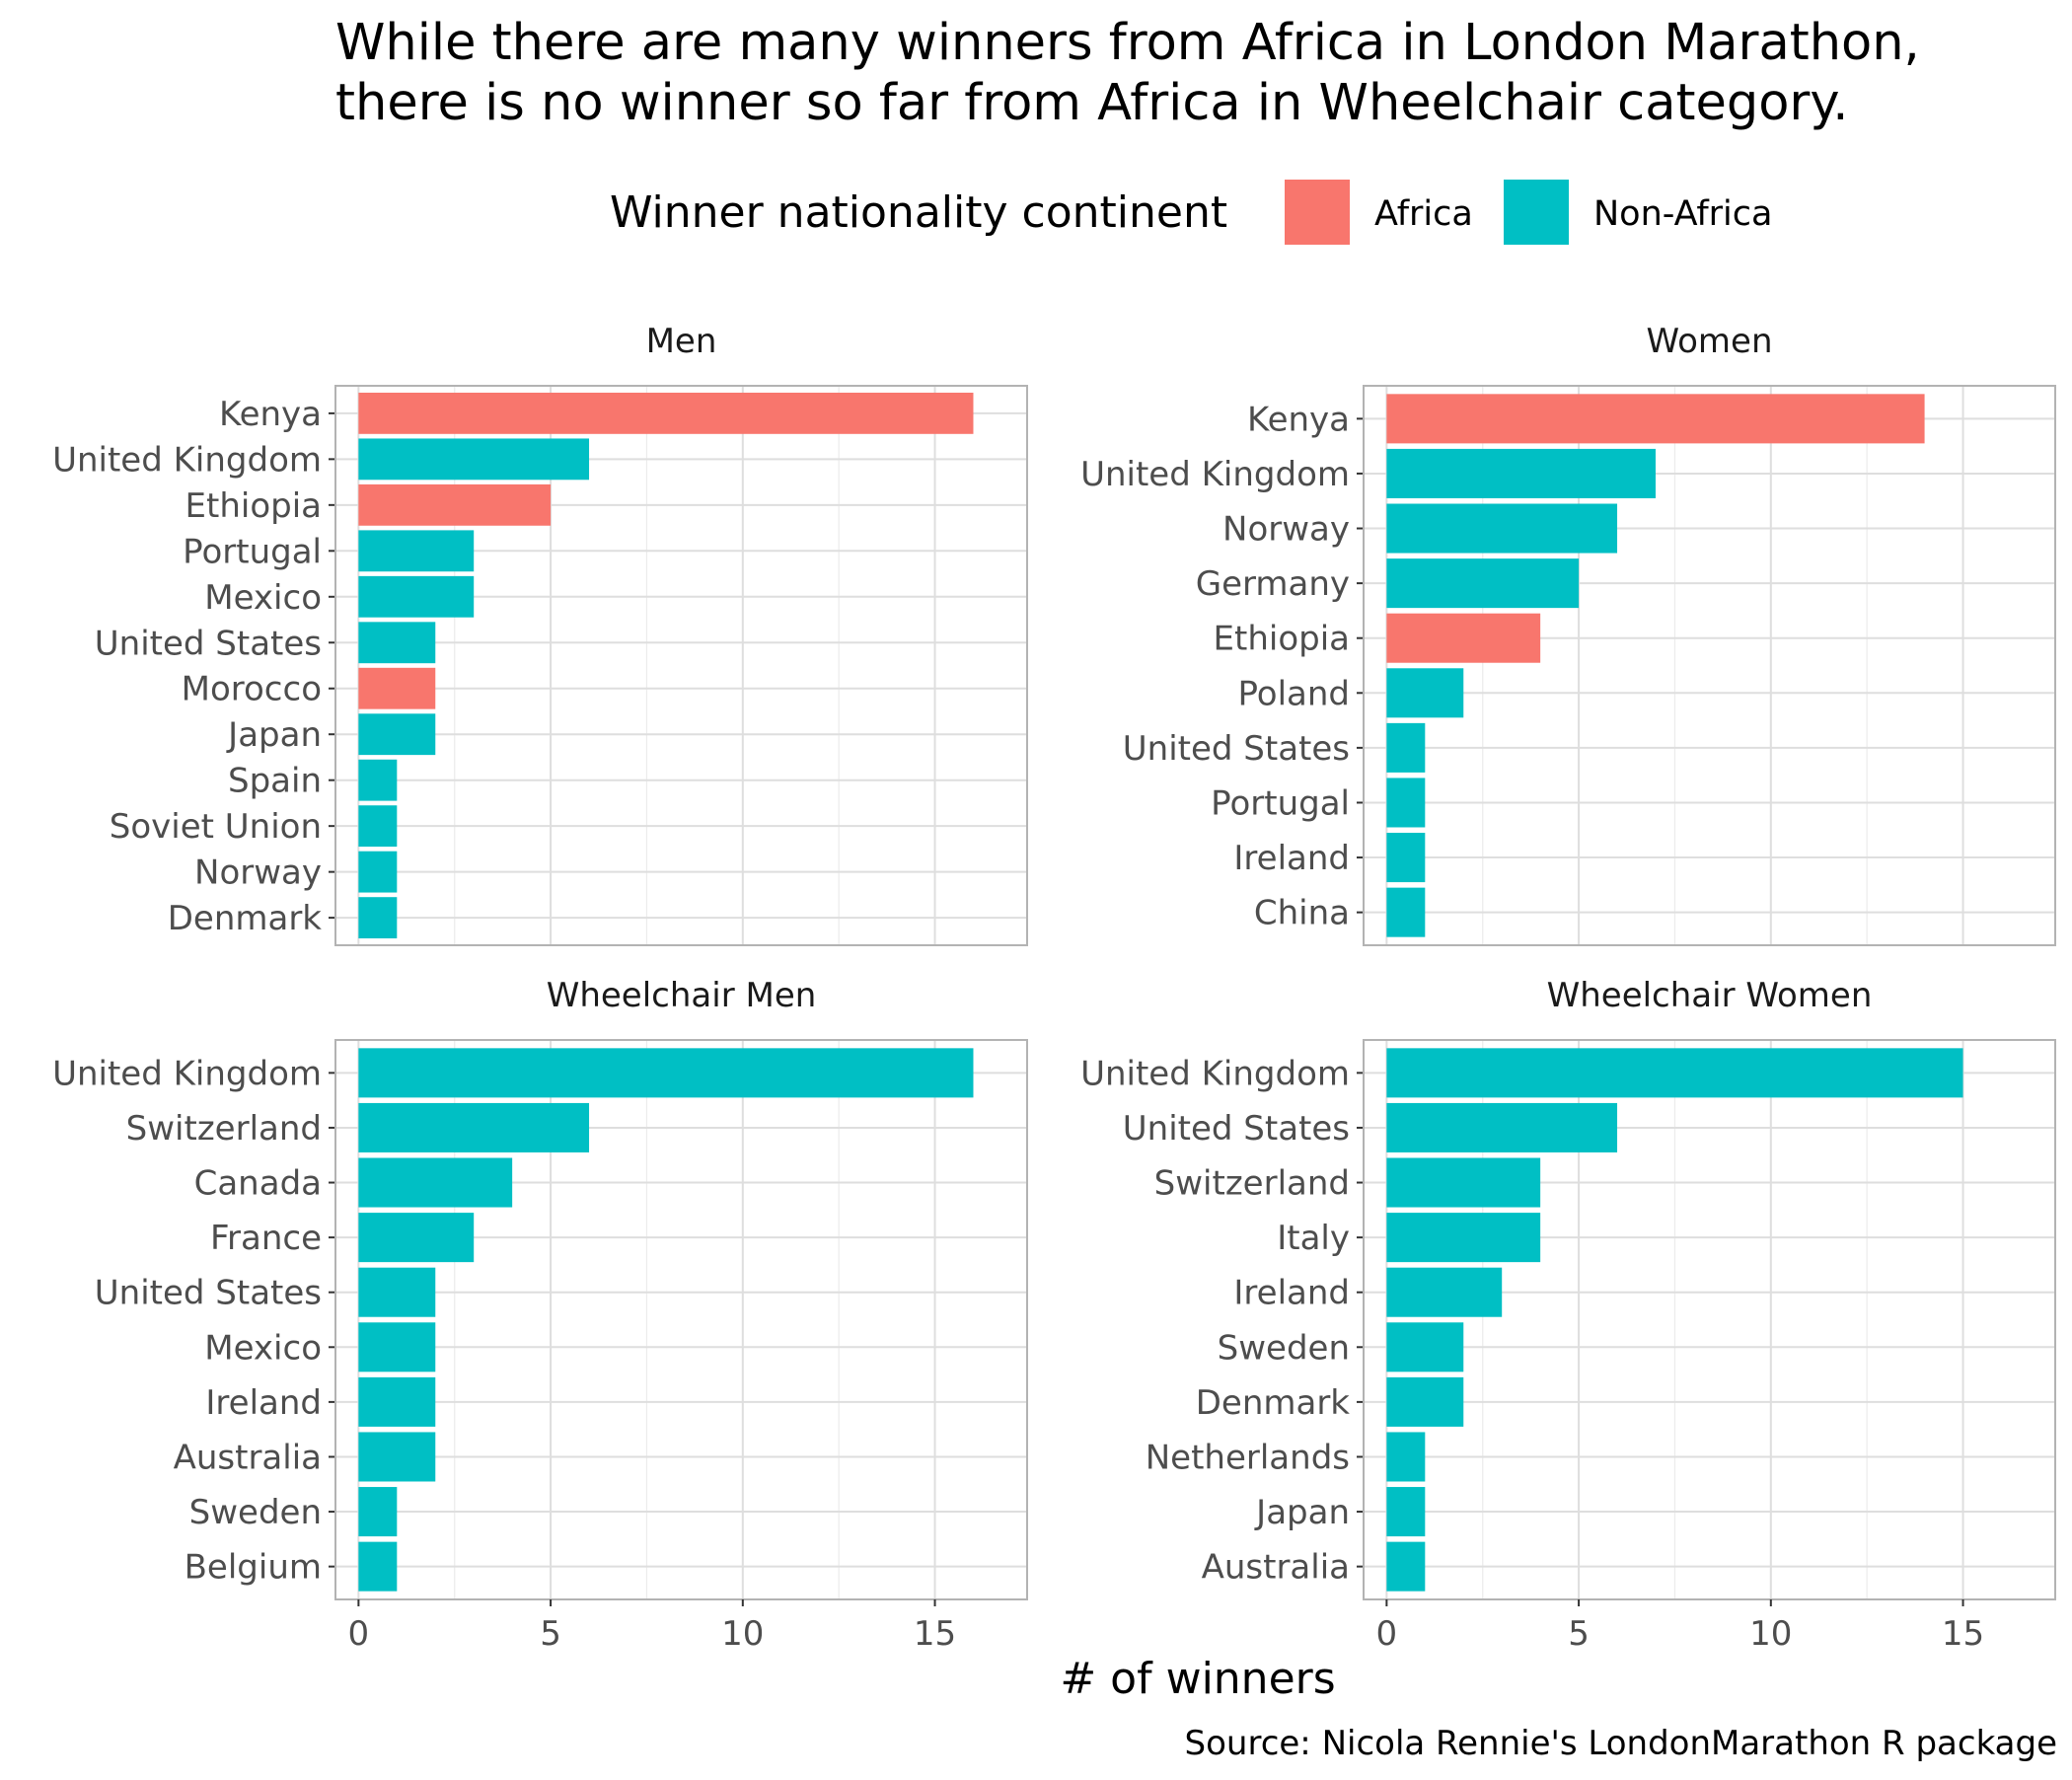 The height and width of the screenshot is (1780, 2072). What do you see at coordinates (1709, 341) in the screenshot?
I see `facet-strip-title: Women` at bounding box center [1709, 341].